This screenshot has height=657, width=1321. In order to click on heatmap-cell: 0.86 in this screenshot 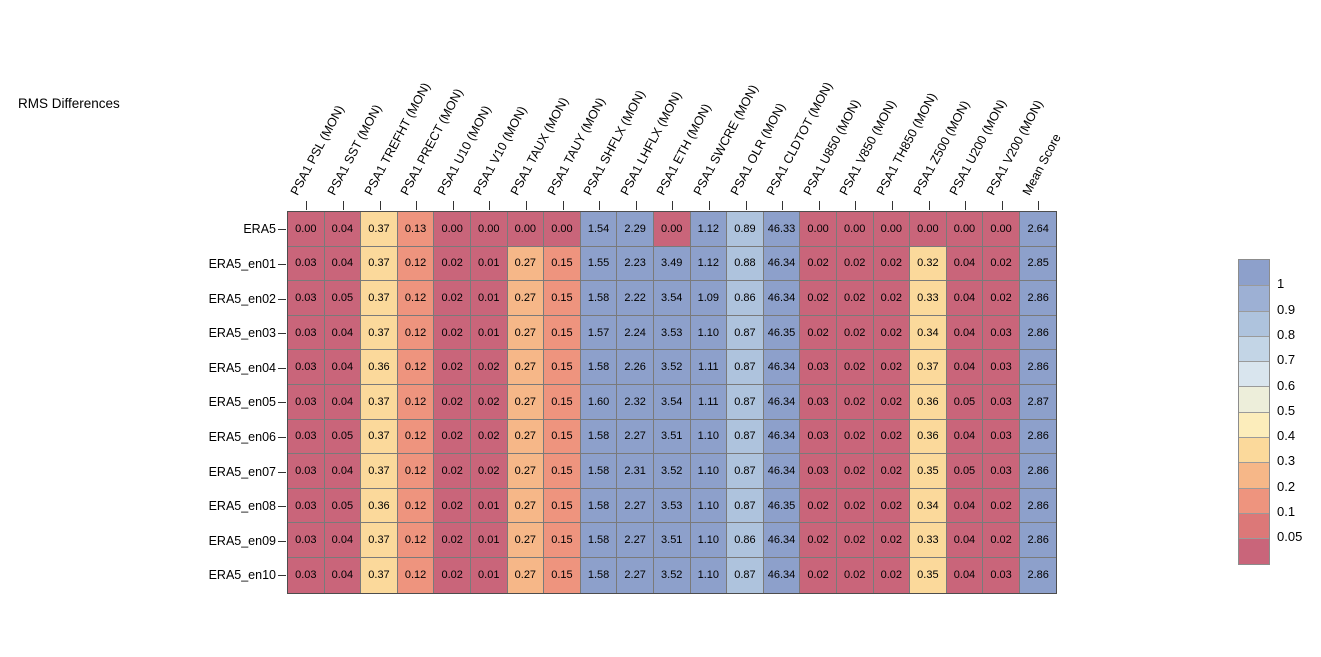, I will do `click(745, 298)`.